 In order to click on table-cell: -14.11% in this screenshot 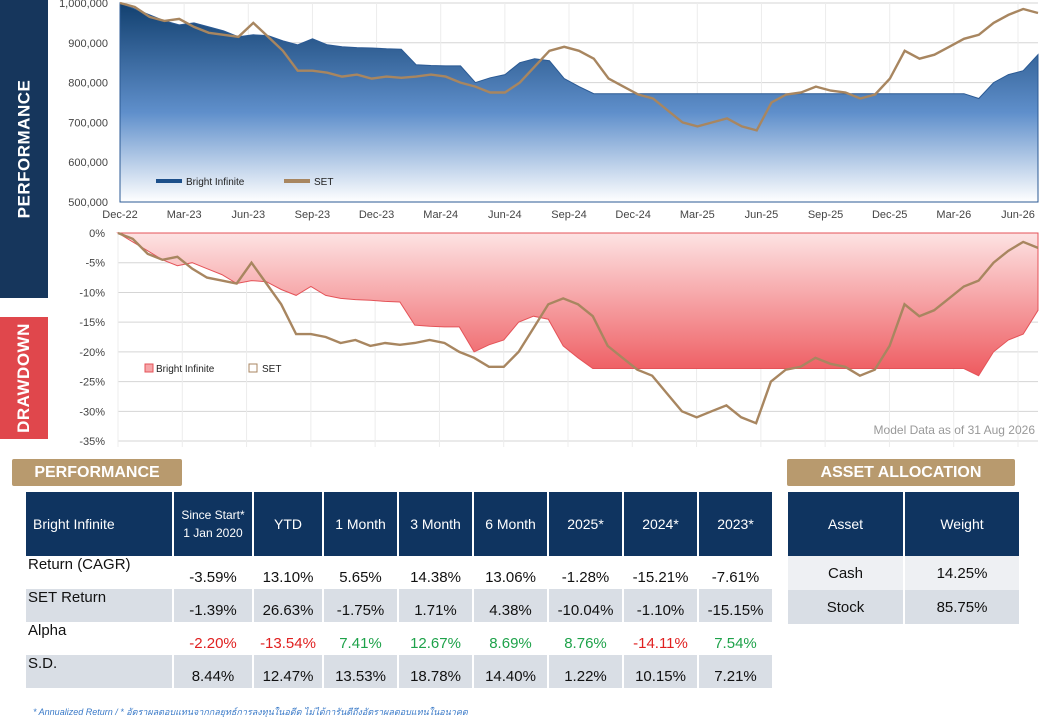, I will do `click(660, 643)`.